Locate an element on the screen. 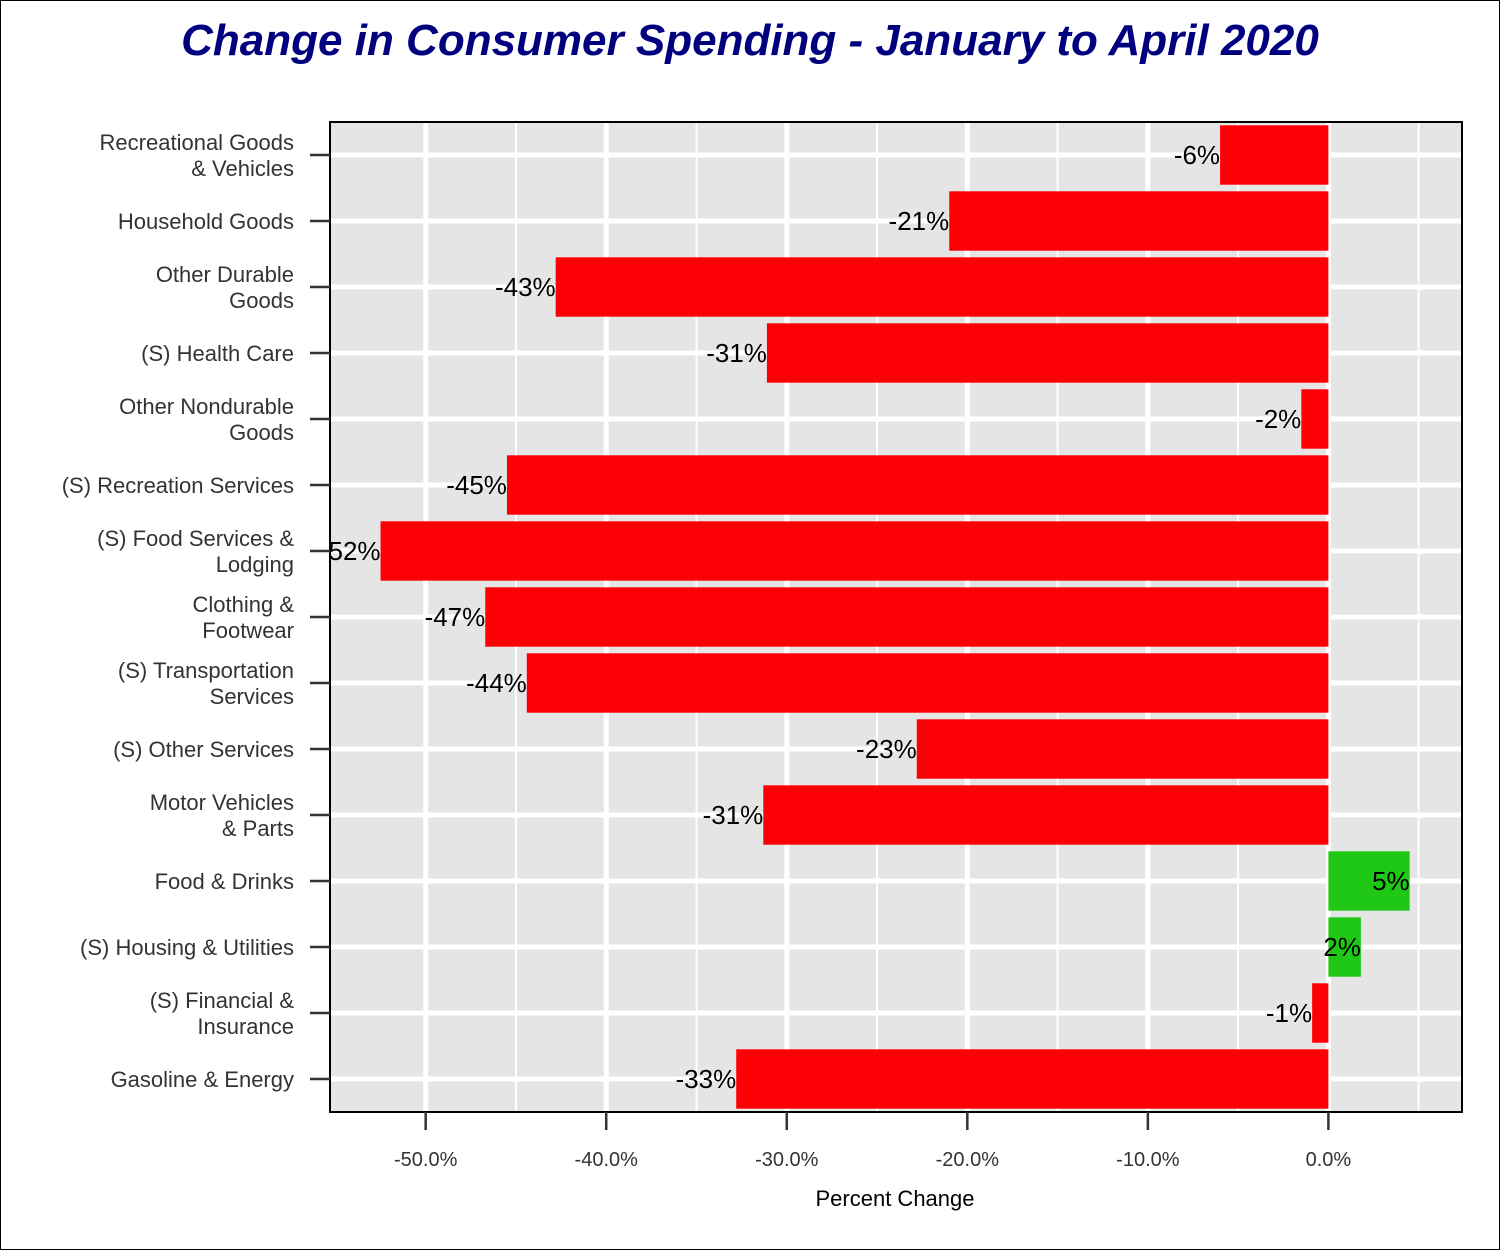 This screenshot has height=1250, width=1500. x-tick-label: -20.0% is located at coordinates (968, 1160).